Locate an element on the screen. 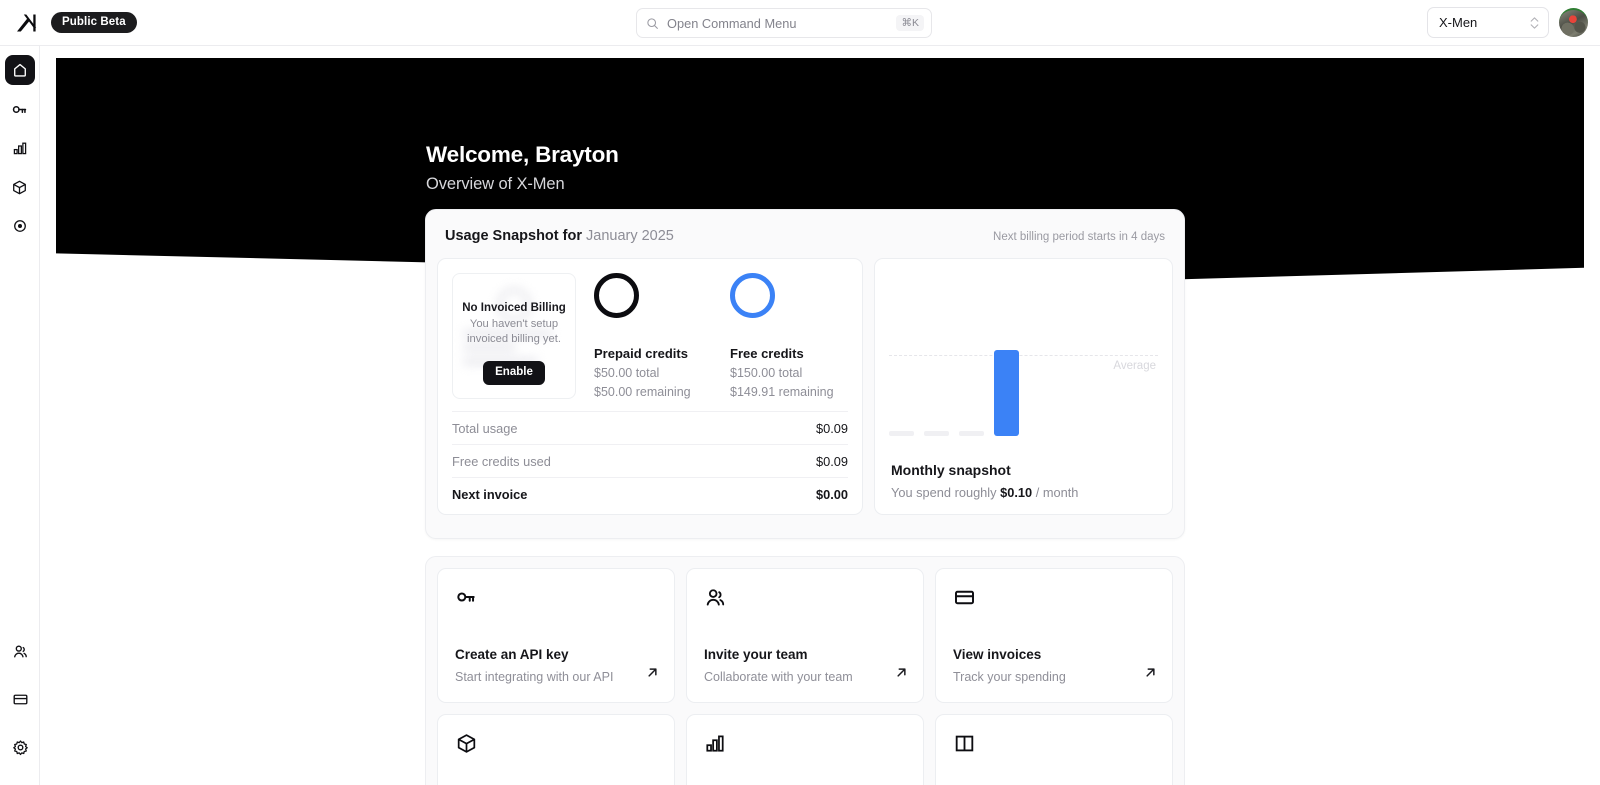 The width and height of the screenshot is (1600, 785). sidebar-item-settings is located at coordinates (20, 747).